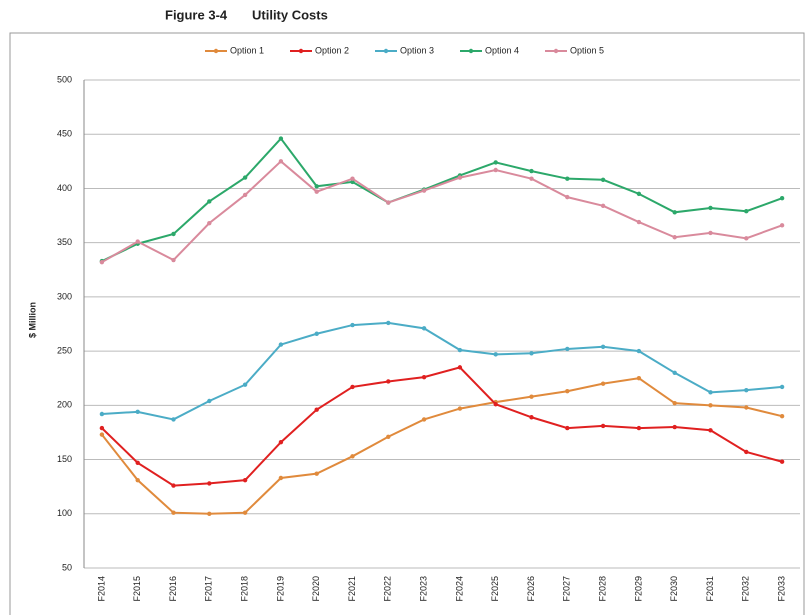  What do you see at coordinates (567, 589) in the screenshot?
I see `x-tick-label: F2027` at bounding box center [567, 589].